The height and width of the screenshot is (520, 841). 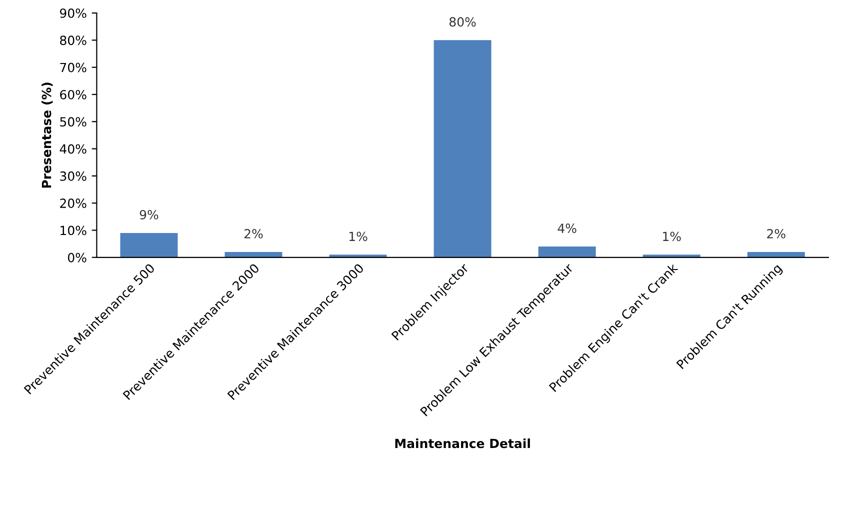 What do you see at coordinates (73, 67) in the screenshot?
I see `y-tick-label: 70%` at bounding box center [73, 67].